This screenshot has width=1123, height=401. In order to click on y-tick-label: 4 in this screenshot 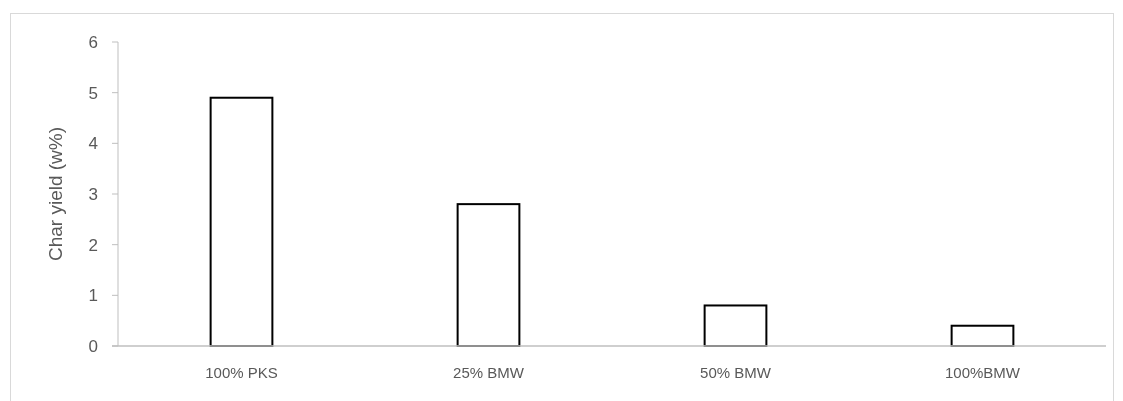, I will do `click(93, 144)`.